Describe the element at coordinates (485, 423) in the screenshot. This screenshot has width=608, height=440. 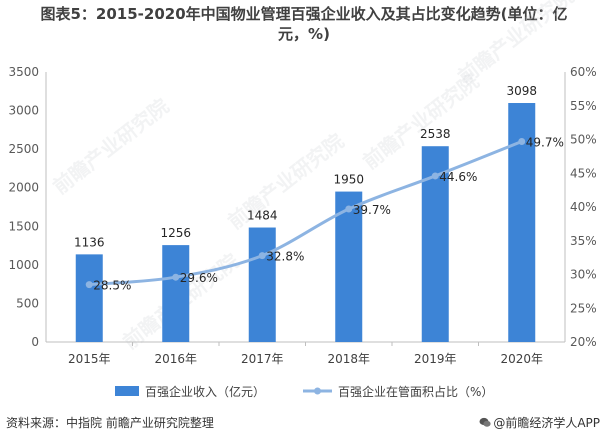
I see `wechat-icon` at that location.